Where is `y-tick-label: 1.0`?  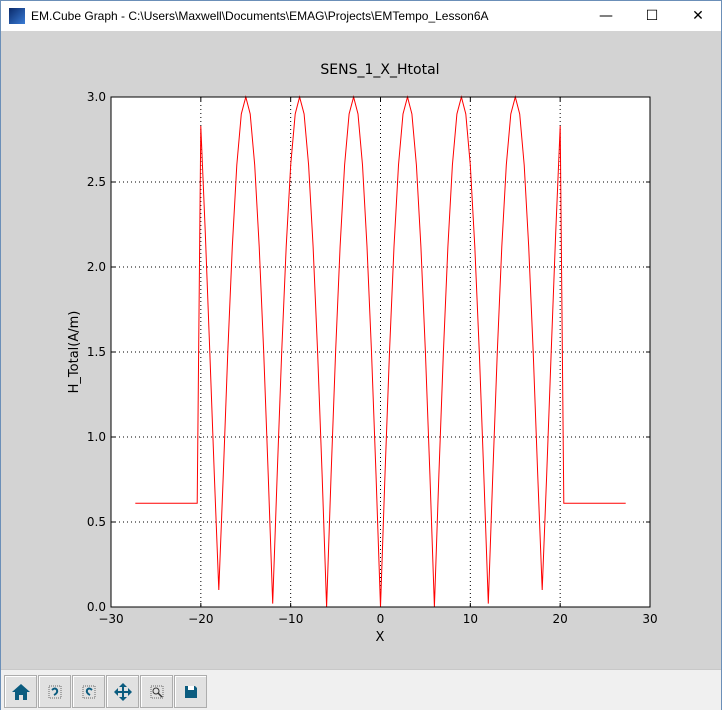 y-tick-label: 1.0 is located at coordinates (96, 437).